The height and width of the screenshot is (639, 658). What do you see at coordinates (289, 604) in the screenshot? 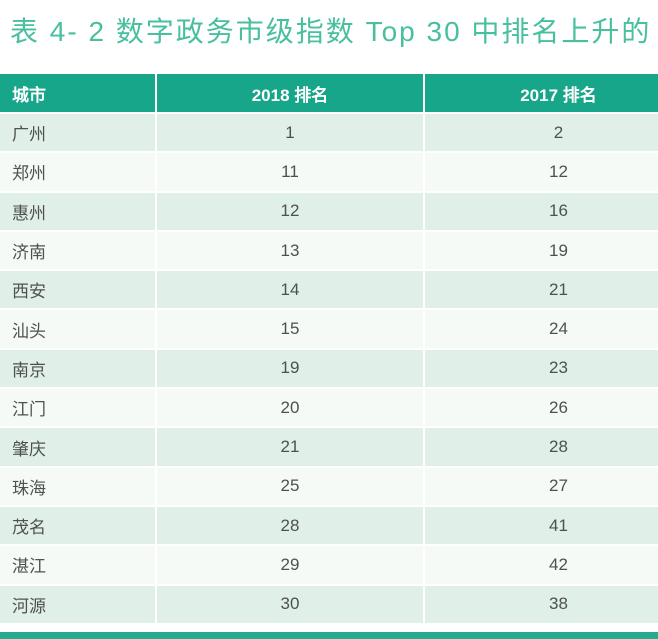
I see `rank-2018-cell: 30` at bounding box center [289, 604].